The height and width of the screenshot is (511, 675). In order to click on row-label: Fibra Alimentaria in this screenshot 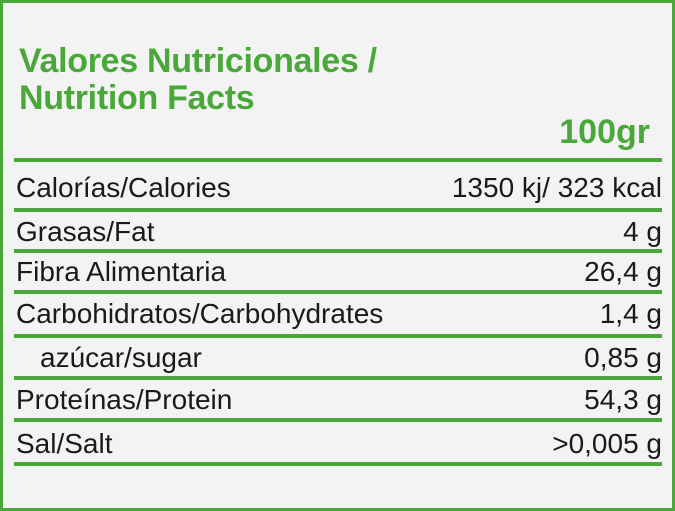, I will do `click(121, 271)`.